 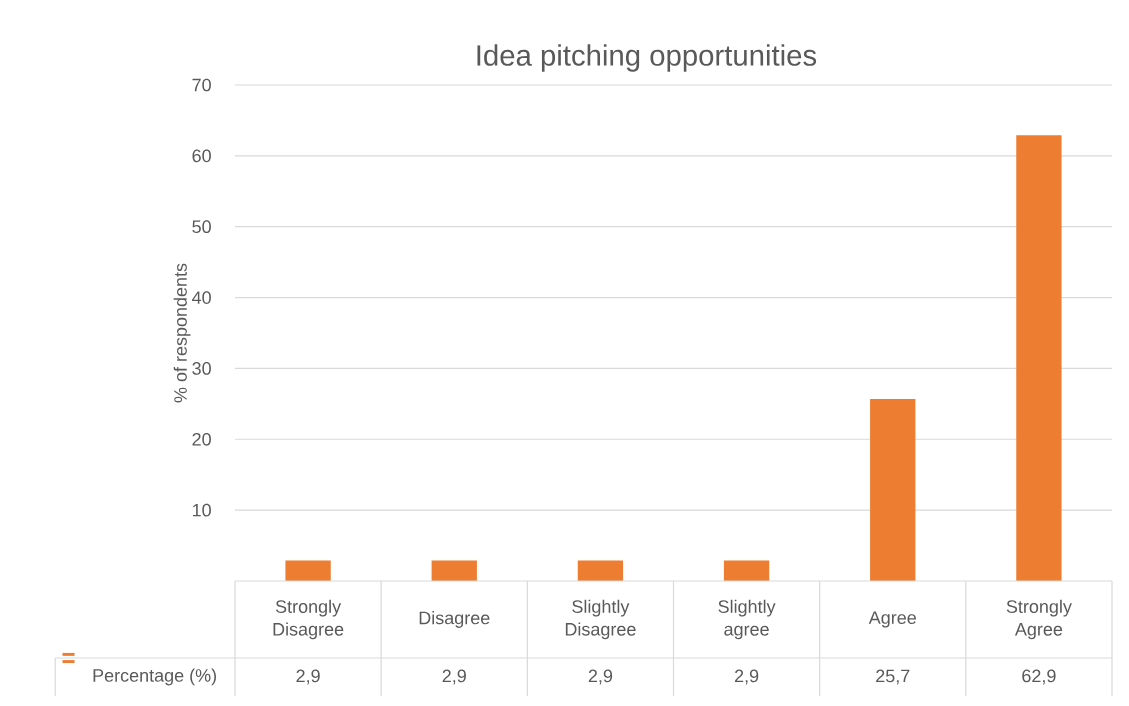 What do you see at coordinates (892, 619) in the screenshot?
I see `x-tick-label: Agree` at bounding box center [892, 619].